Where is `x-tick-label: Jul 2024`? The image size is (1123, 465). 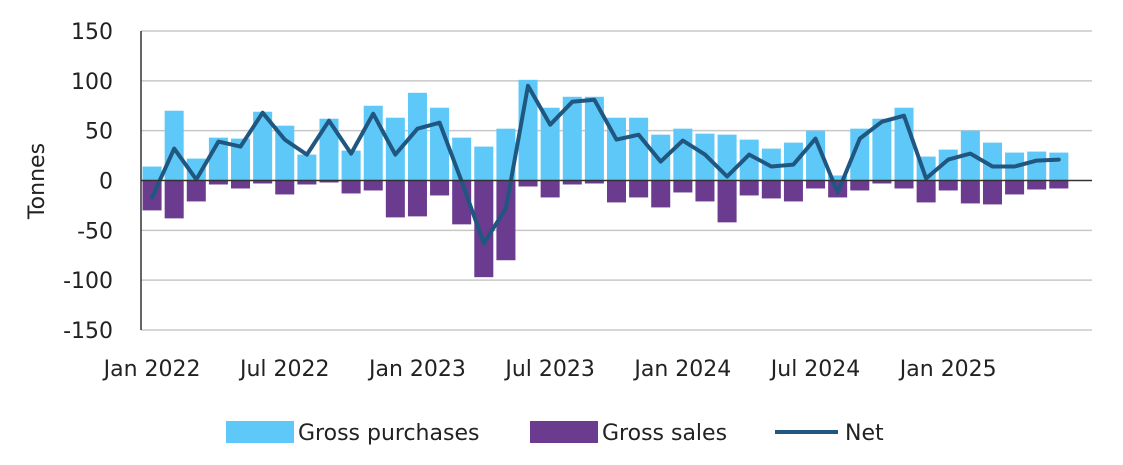 x-tick-label: Jul 2024 is located at coordinates (815, 369).